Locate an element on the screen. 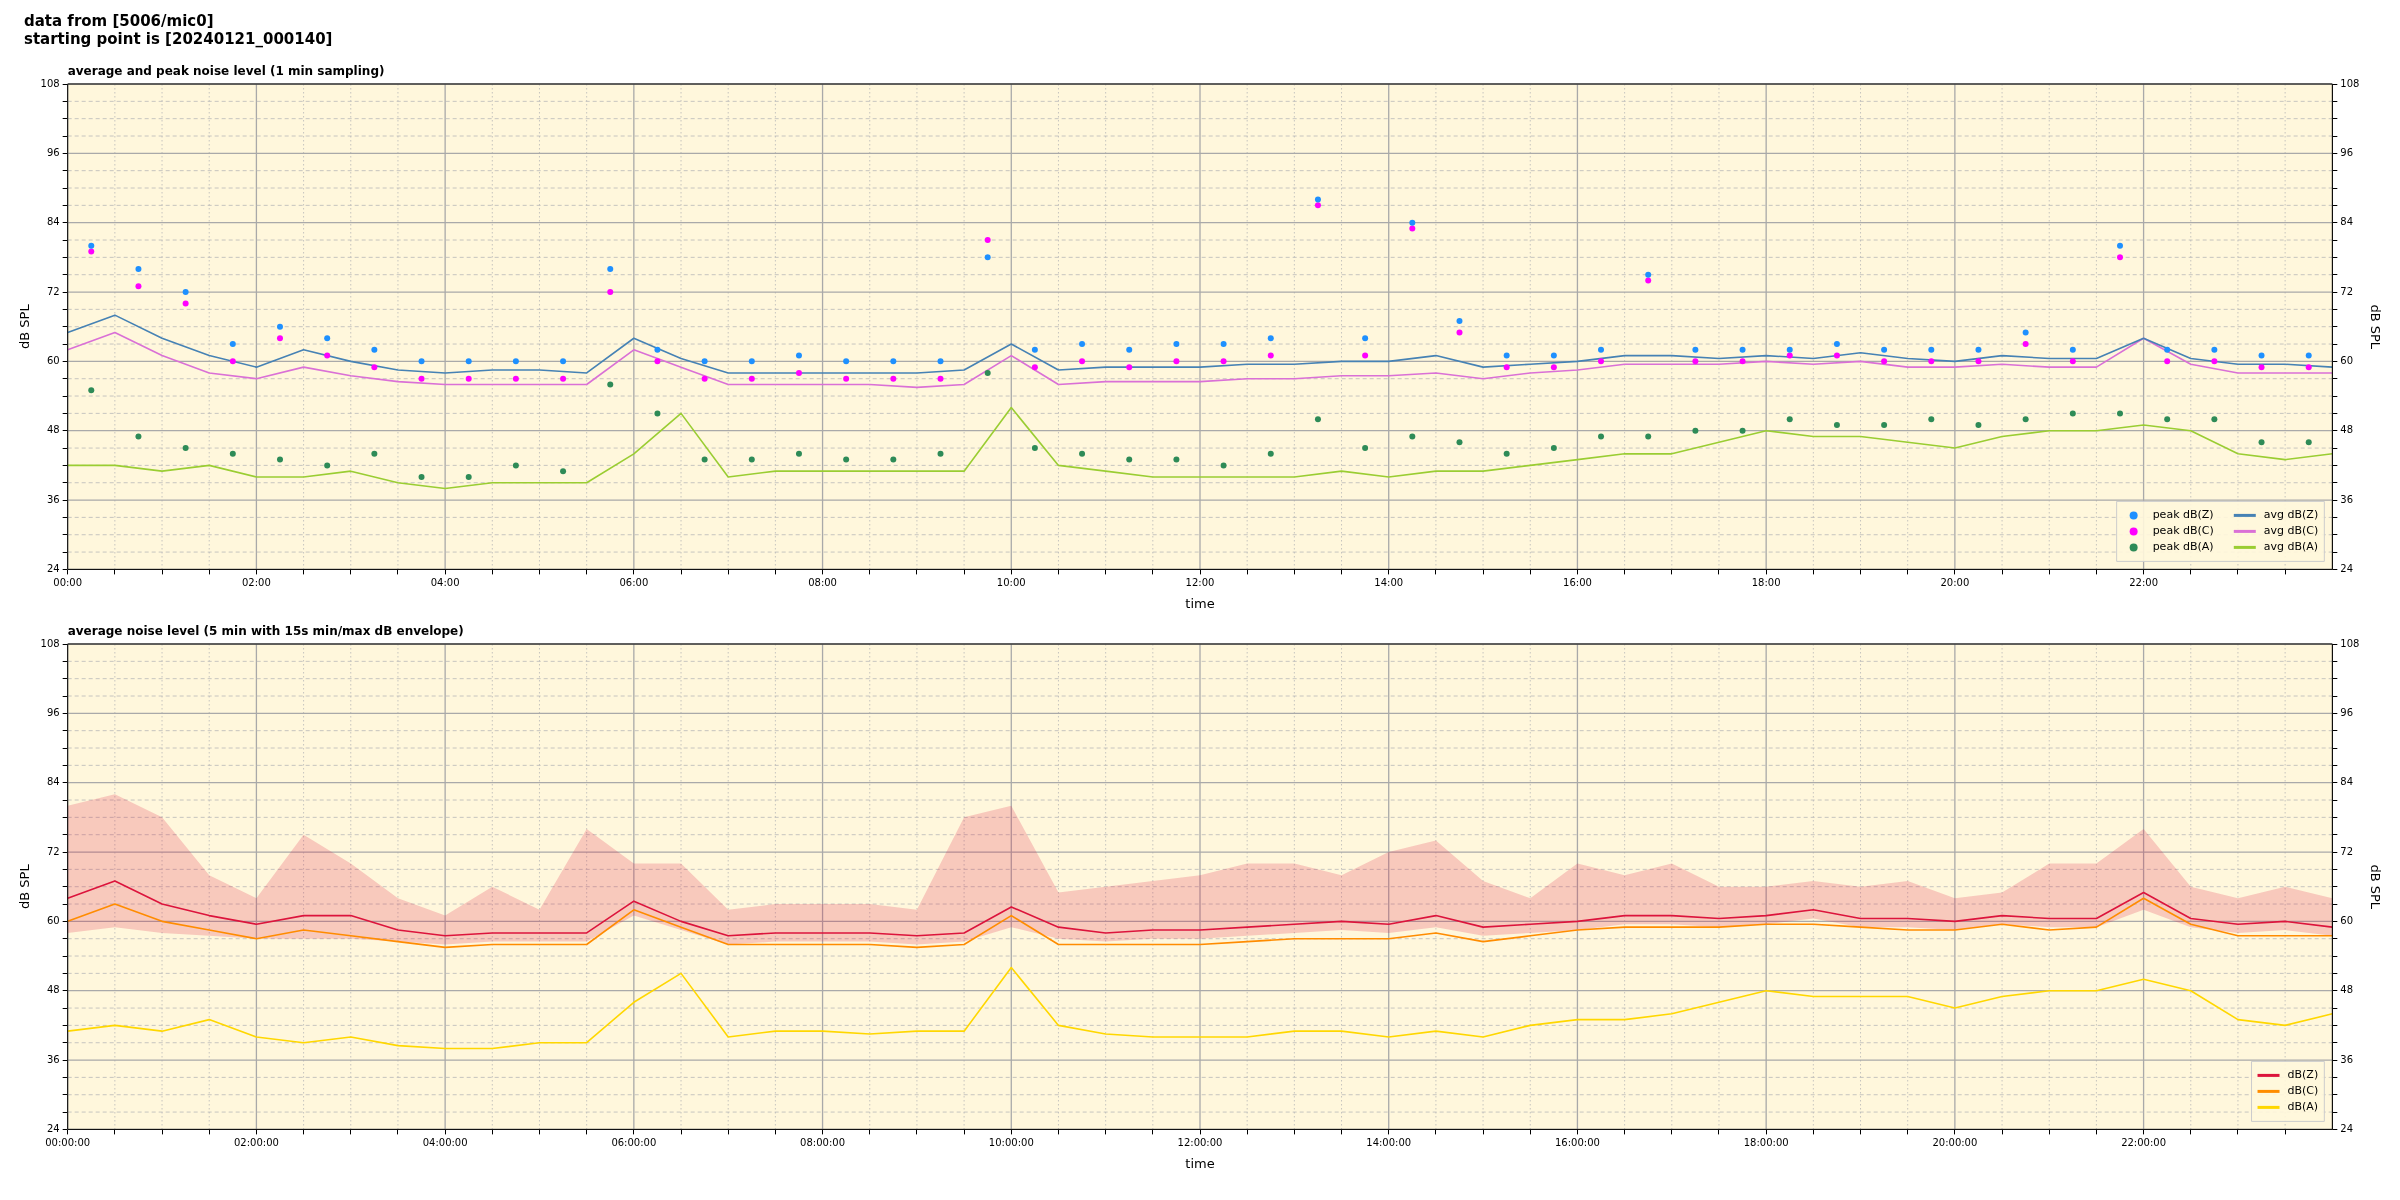 Image resolution: width=2400 pixels, height=1200 pixels. legend-label: dB(C) is located at coordinates (2303, 1091).